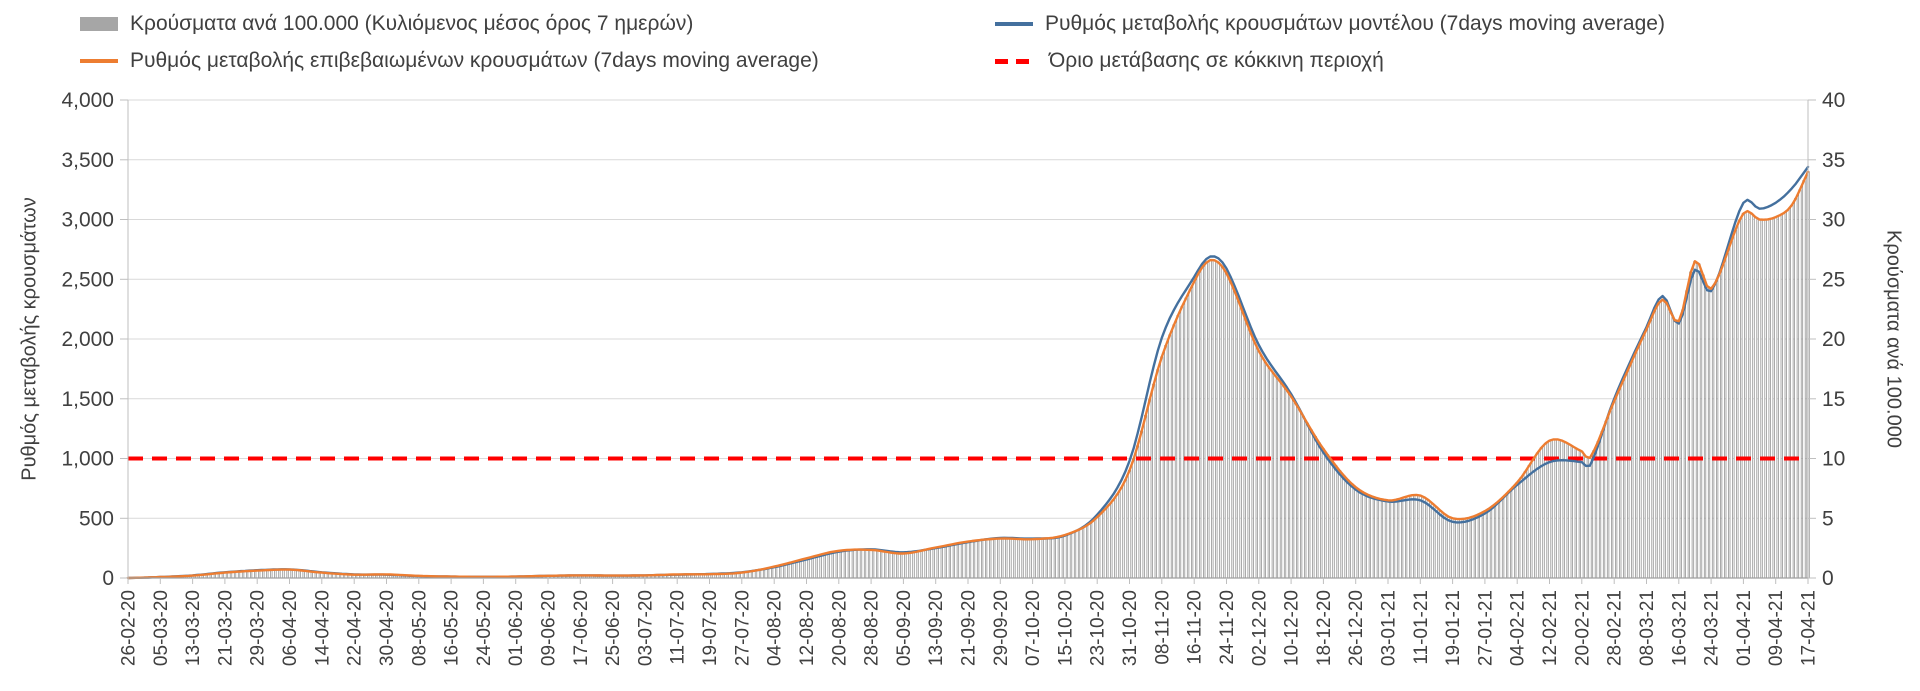 Image resolution: width=1920 pixels, height=691 pixels. What do you see at coordinates (678, 627) in the screenshot?
I see `x-axis-tick-label: 11-07-20` at bounding box center [678, 627].